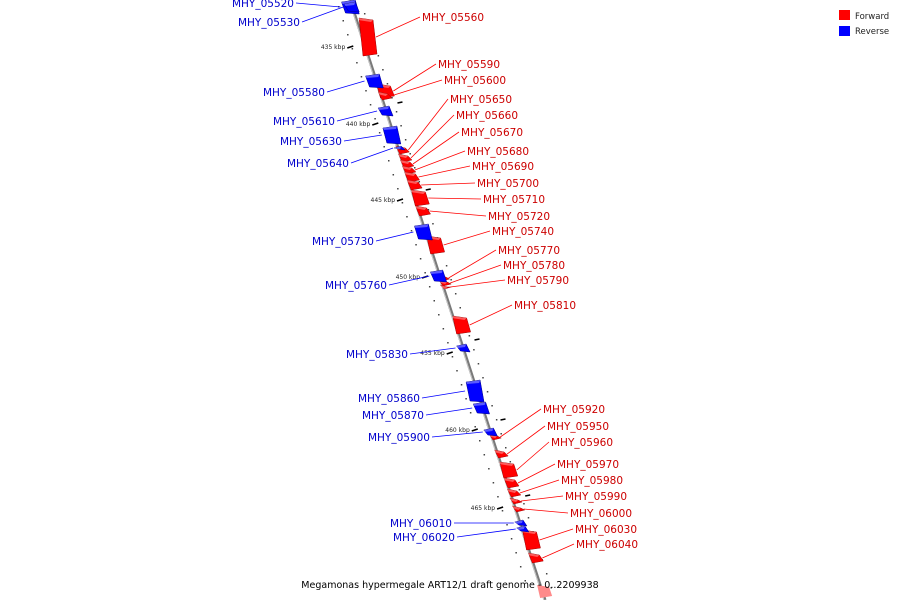 This screenshot has width=900, height=600. Describe the element at coordinates (529, 251) in the screenshot. I see `forward-gene-label: MHY_05770` at that location.